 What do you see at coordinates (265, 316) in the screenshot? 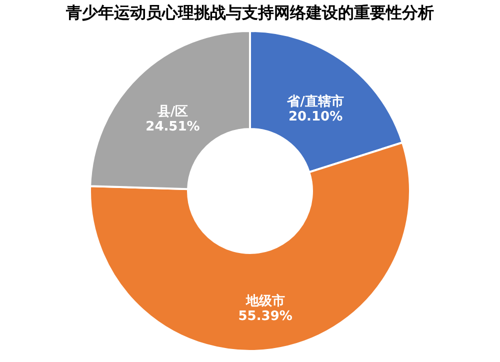
I see `data-label: 55.39%` at bounding box center [265, 316].